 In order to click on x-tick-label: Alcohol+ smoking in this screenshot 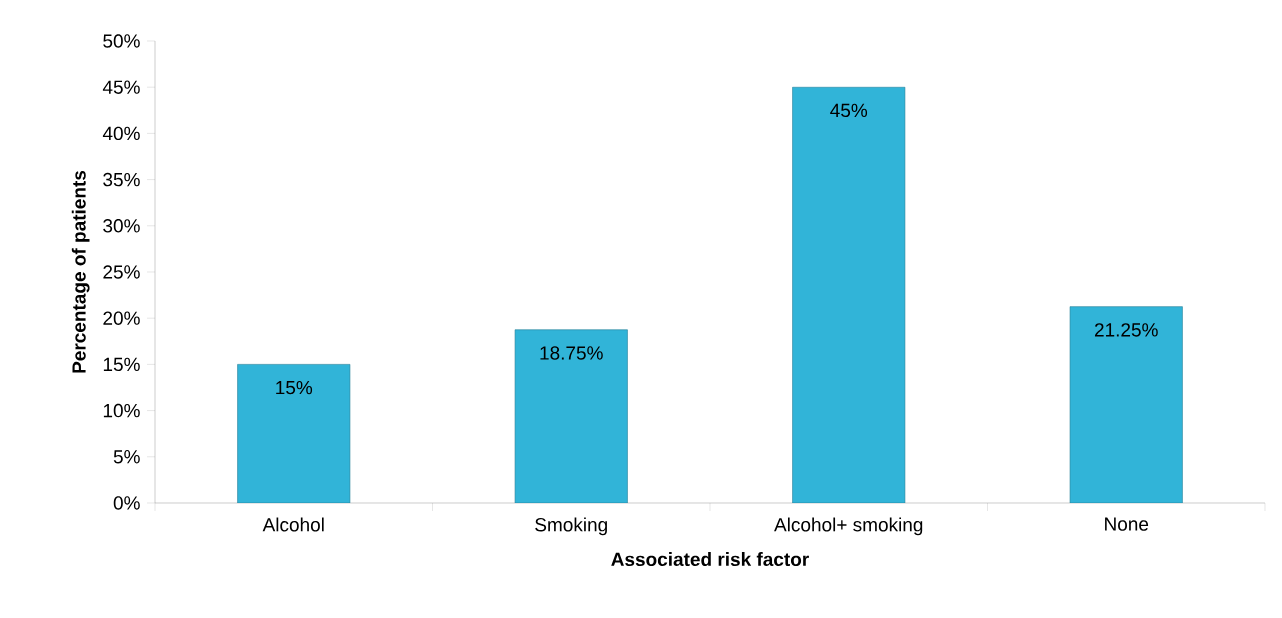, I will do `click(848, 526)`.